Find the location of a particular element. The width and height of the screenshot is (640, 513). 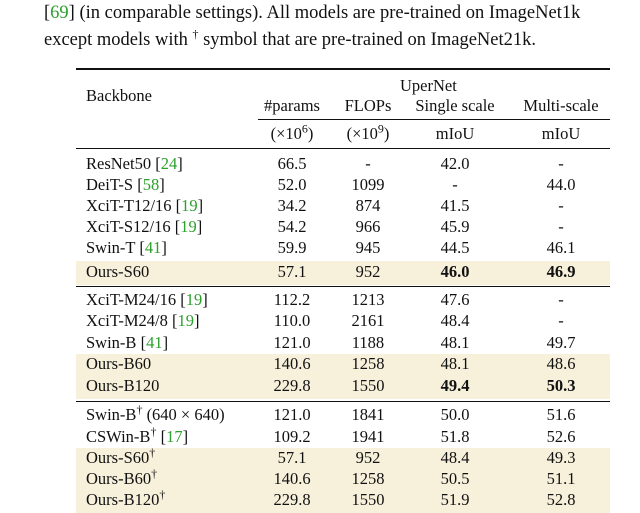

highlight-ours-dagger is located at coordinates (343, 480).